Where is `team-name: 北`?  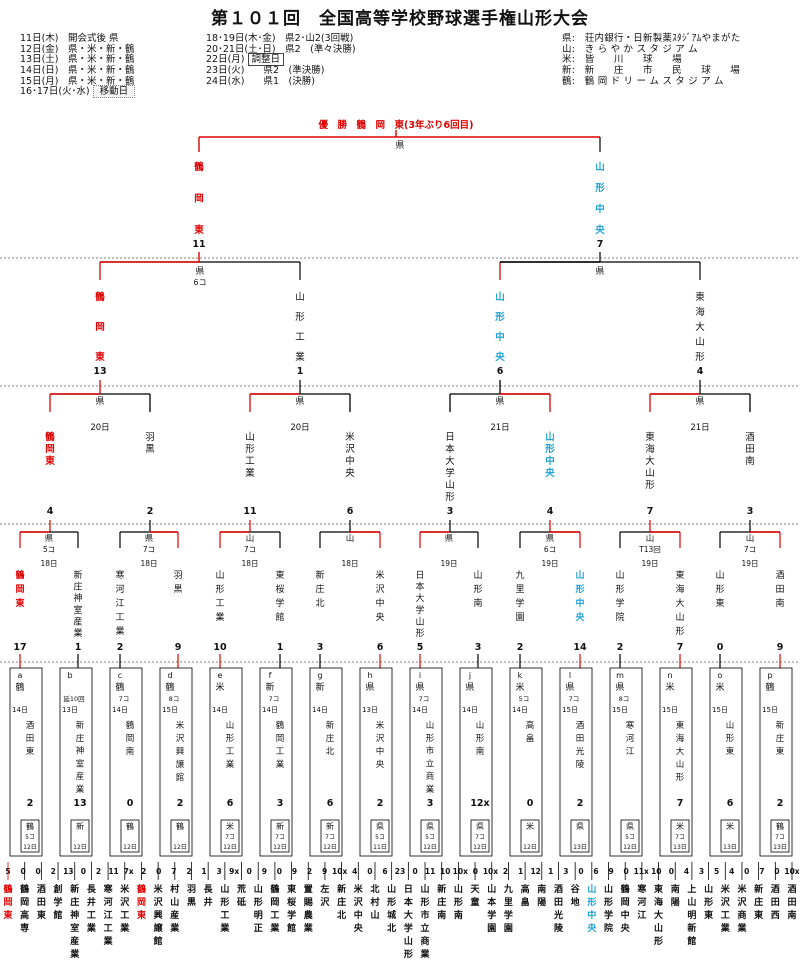 team-name: 北 is located at coordinates (319, 603).